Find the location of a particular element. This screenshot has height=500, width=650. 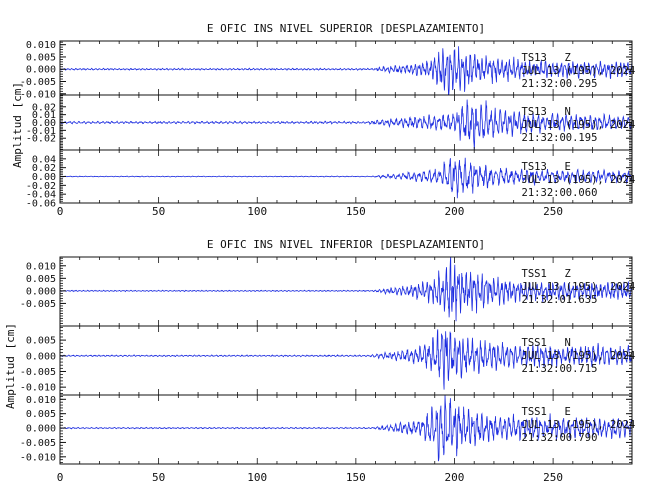

y-tick-label: 0.04 is located at coordinates (44, 159).